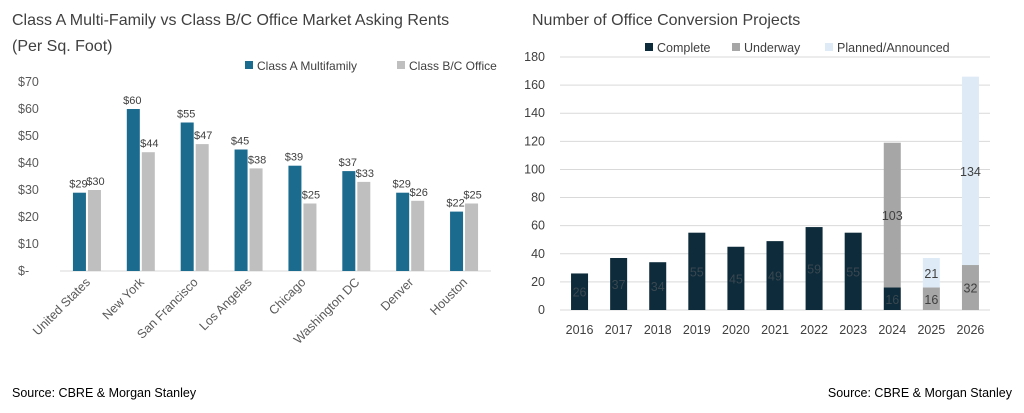 This screenshot has width=1024, height=413. What do you see at coordinates (472, 196) in the screenshot?
I see `data-label: $25` at bounding box center [472, 196].